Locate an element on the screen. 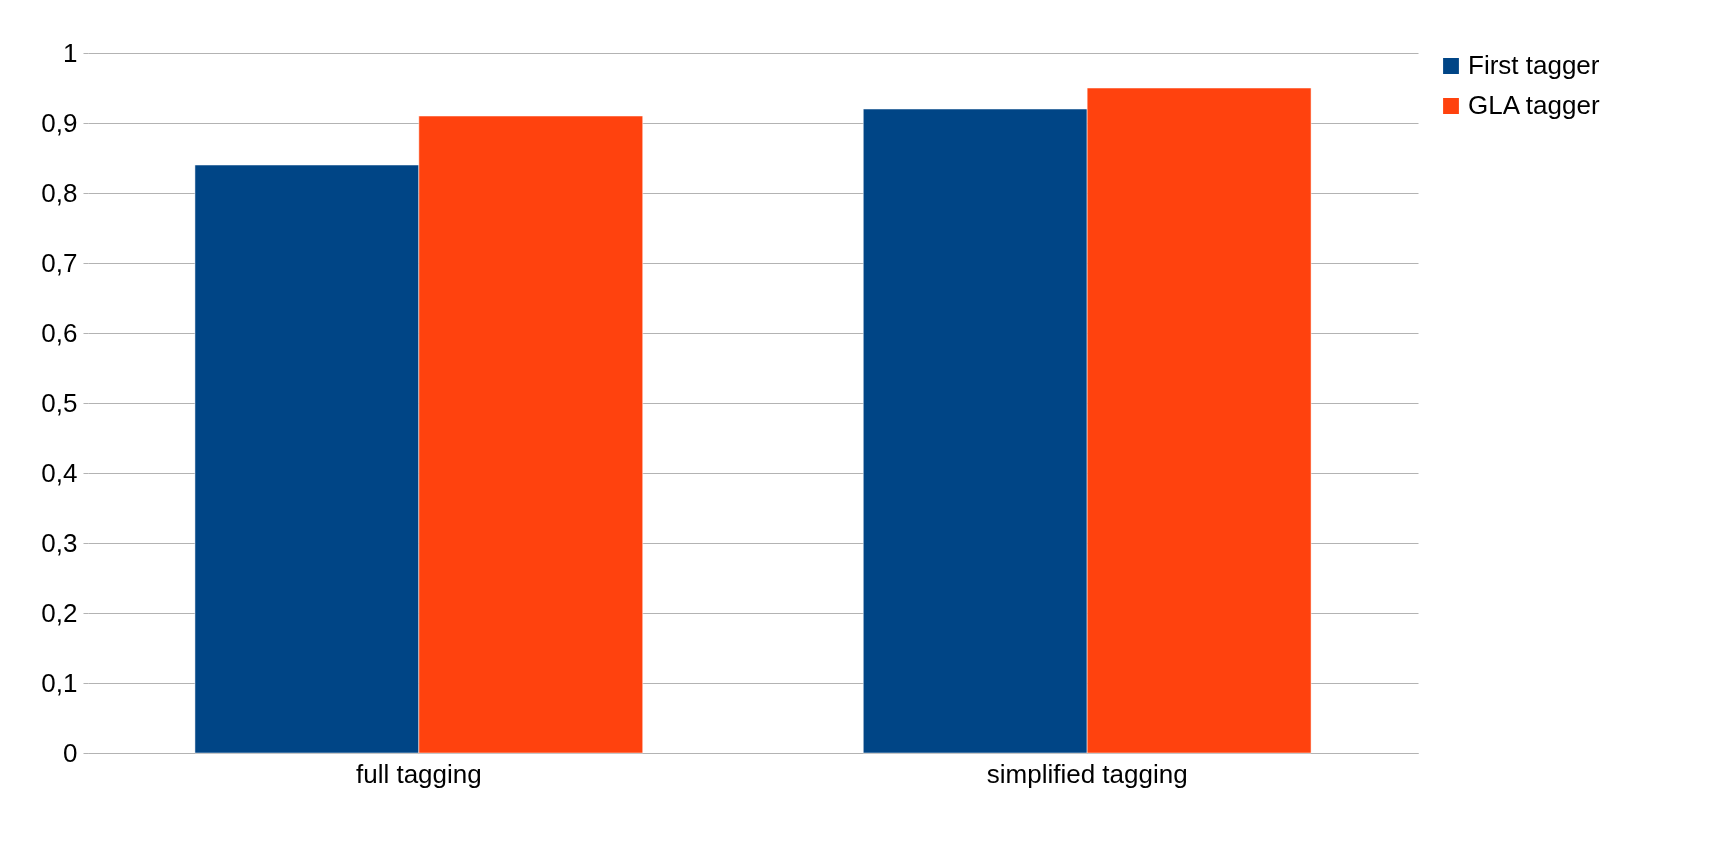  y-tick-label: 1 is located at coordinates (70, 52).